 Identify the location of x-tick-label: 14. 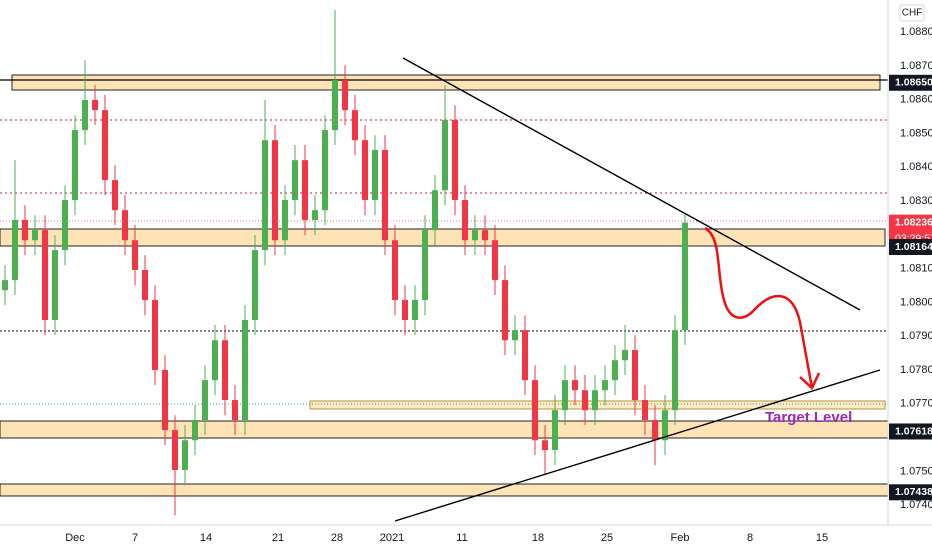
(206, 538).